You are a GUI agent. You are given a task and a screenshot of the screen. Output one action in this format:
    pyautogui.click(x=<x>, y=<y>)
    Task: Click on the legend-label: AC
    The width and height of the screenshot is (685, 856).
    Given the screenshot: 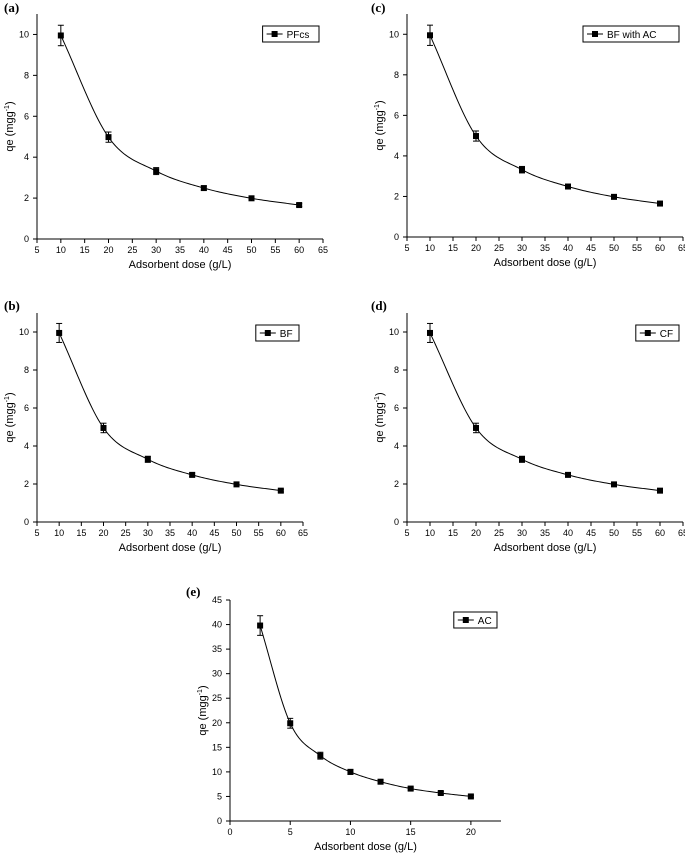 What is the action you would take?
    pyautogui.click(x=485, y=621)
    